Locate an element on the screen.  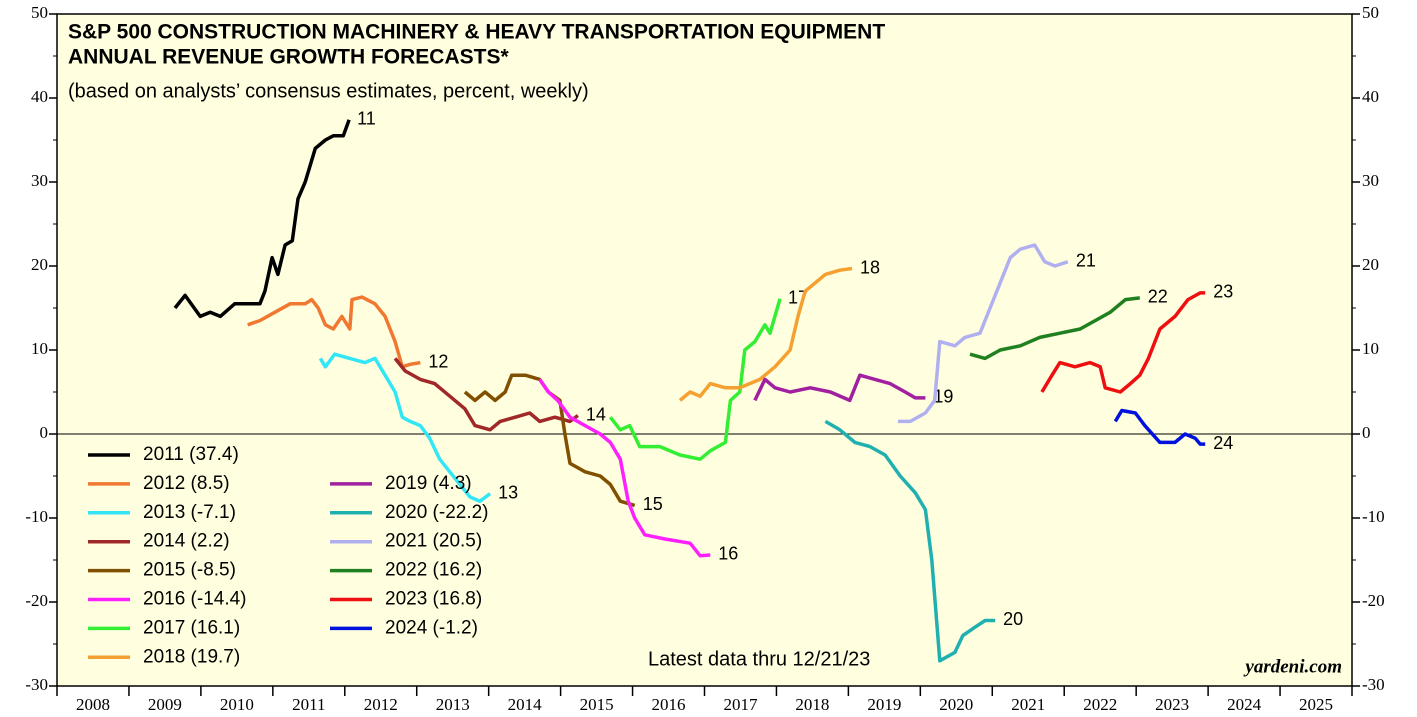
chart-title: ANNUAL REVENUE GROWTH FORECASTS* is located at coordinates (288, 57).